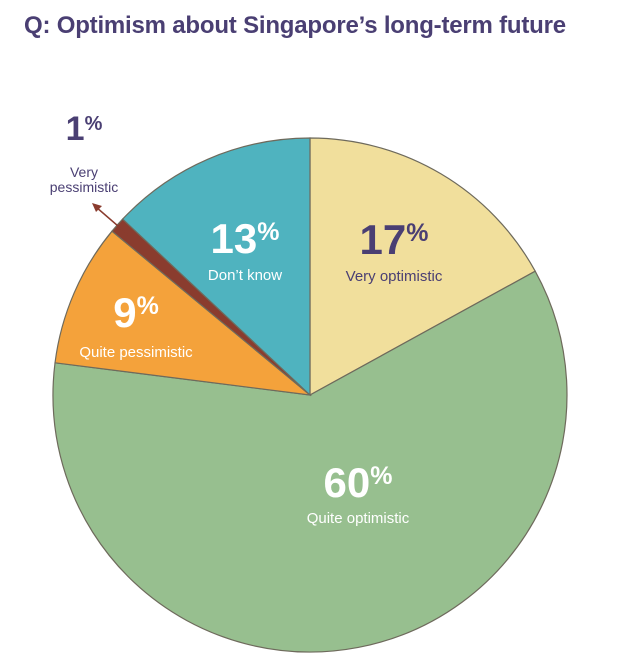  I want to click on pct-very-optimistic: 17%, so click(394, 239).